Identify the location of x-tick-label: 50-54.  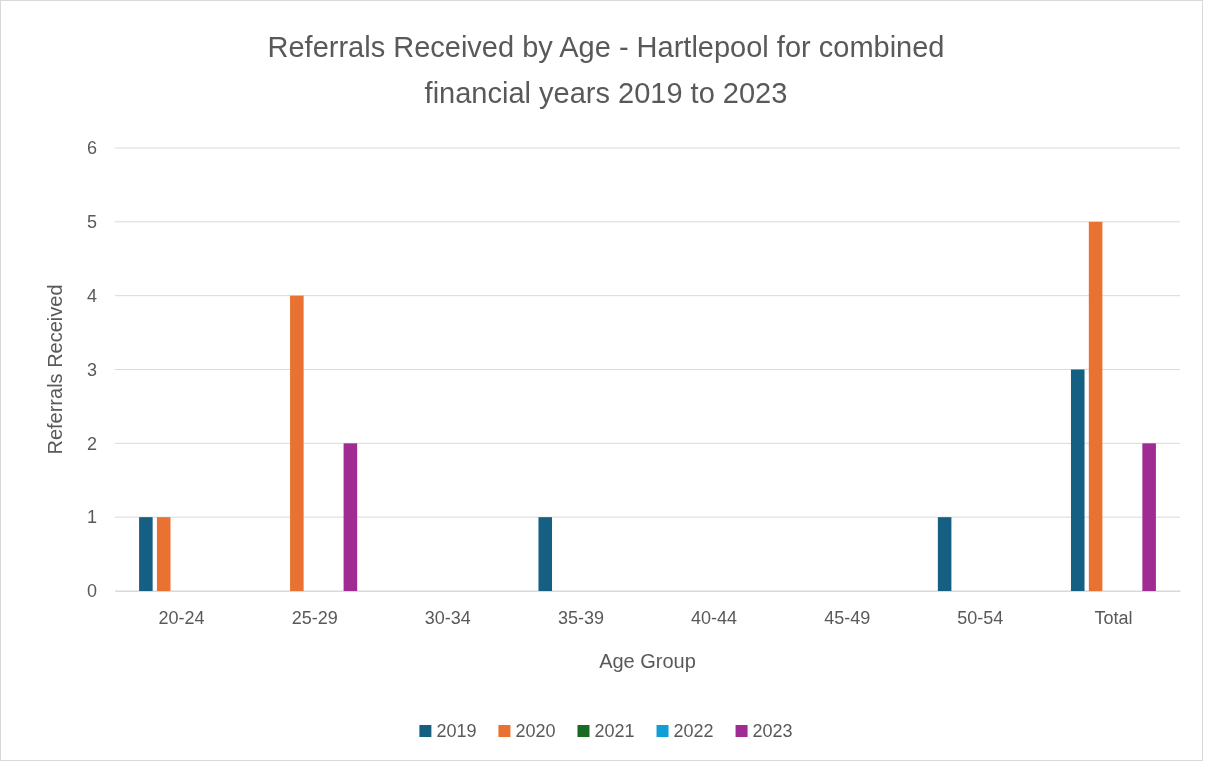
(980, 617).